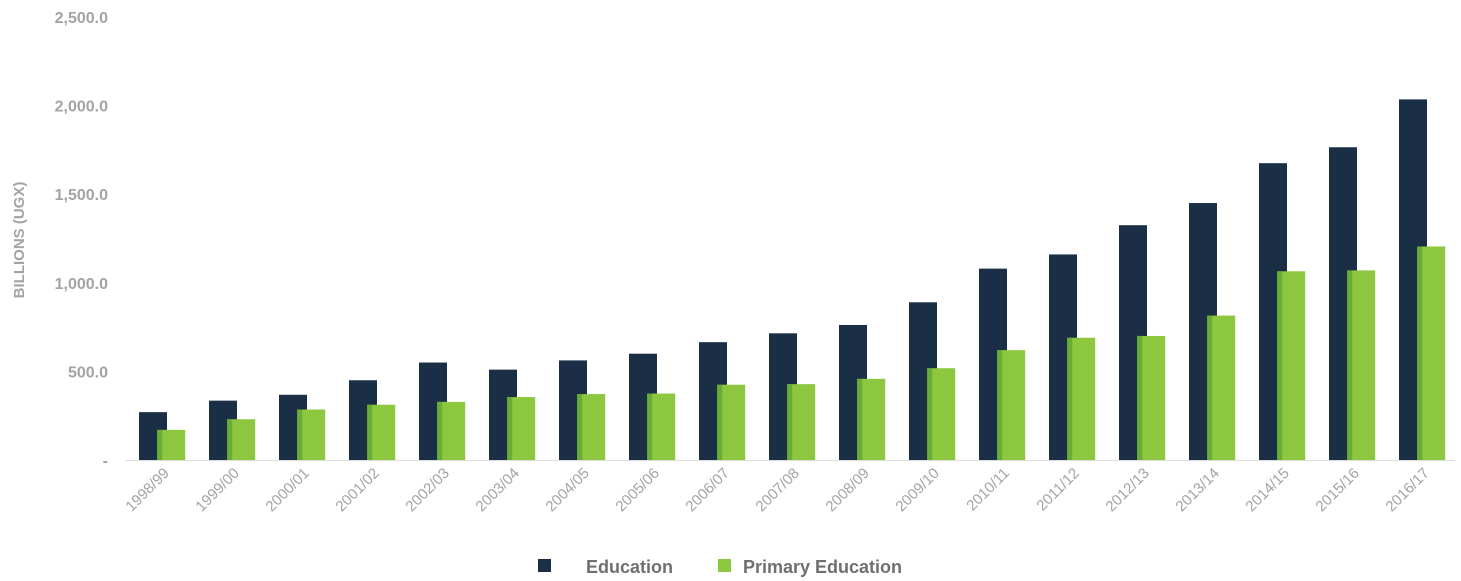  Describe the element at coordinates (1337, 490) in the screenshot. I see `x-tick-label: 2015/16` at that location.